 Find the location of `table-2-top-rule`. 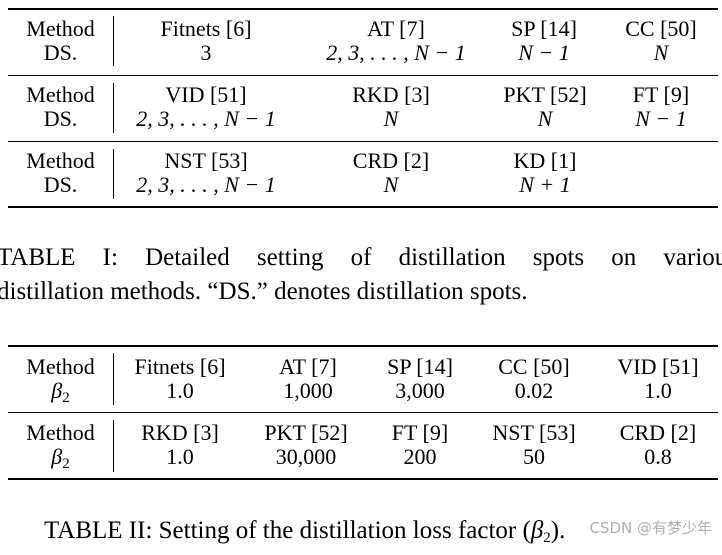

table-2-top-rule is located at coordinates (363, 346).